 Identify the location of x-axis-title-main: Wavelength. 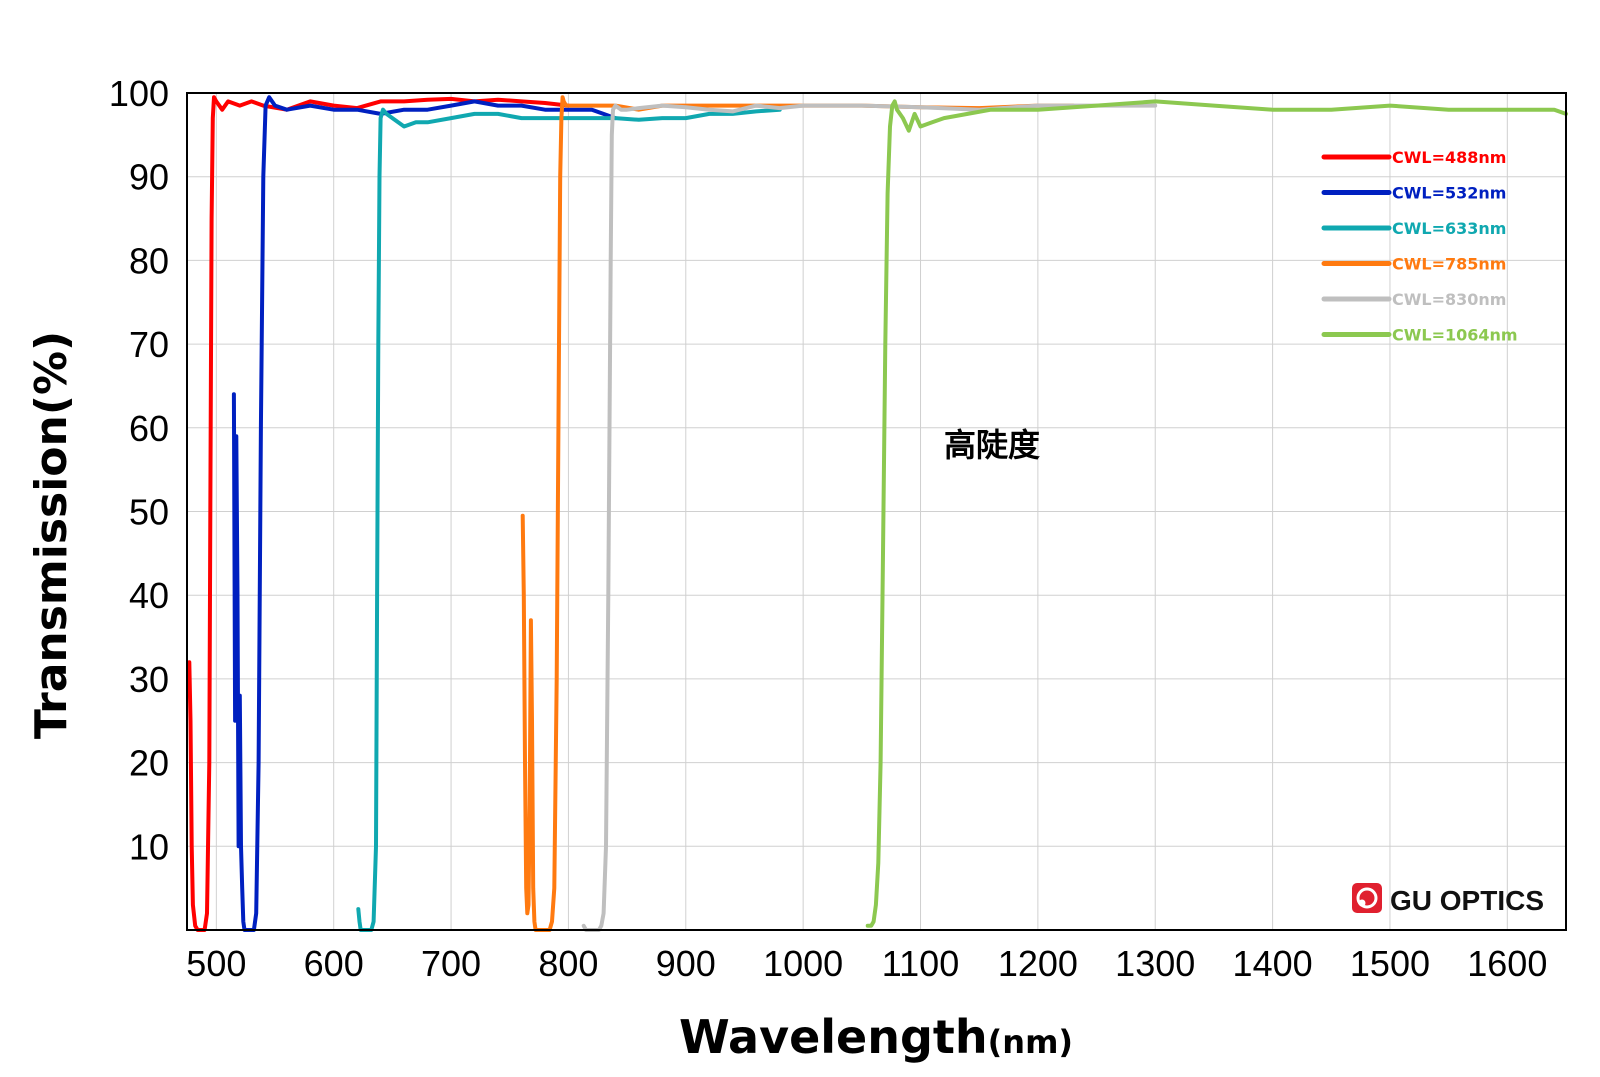
(833, 1037).